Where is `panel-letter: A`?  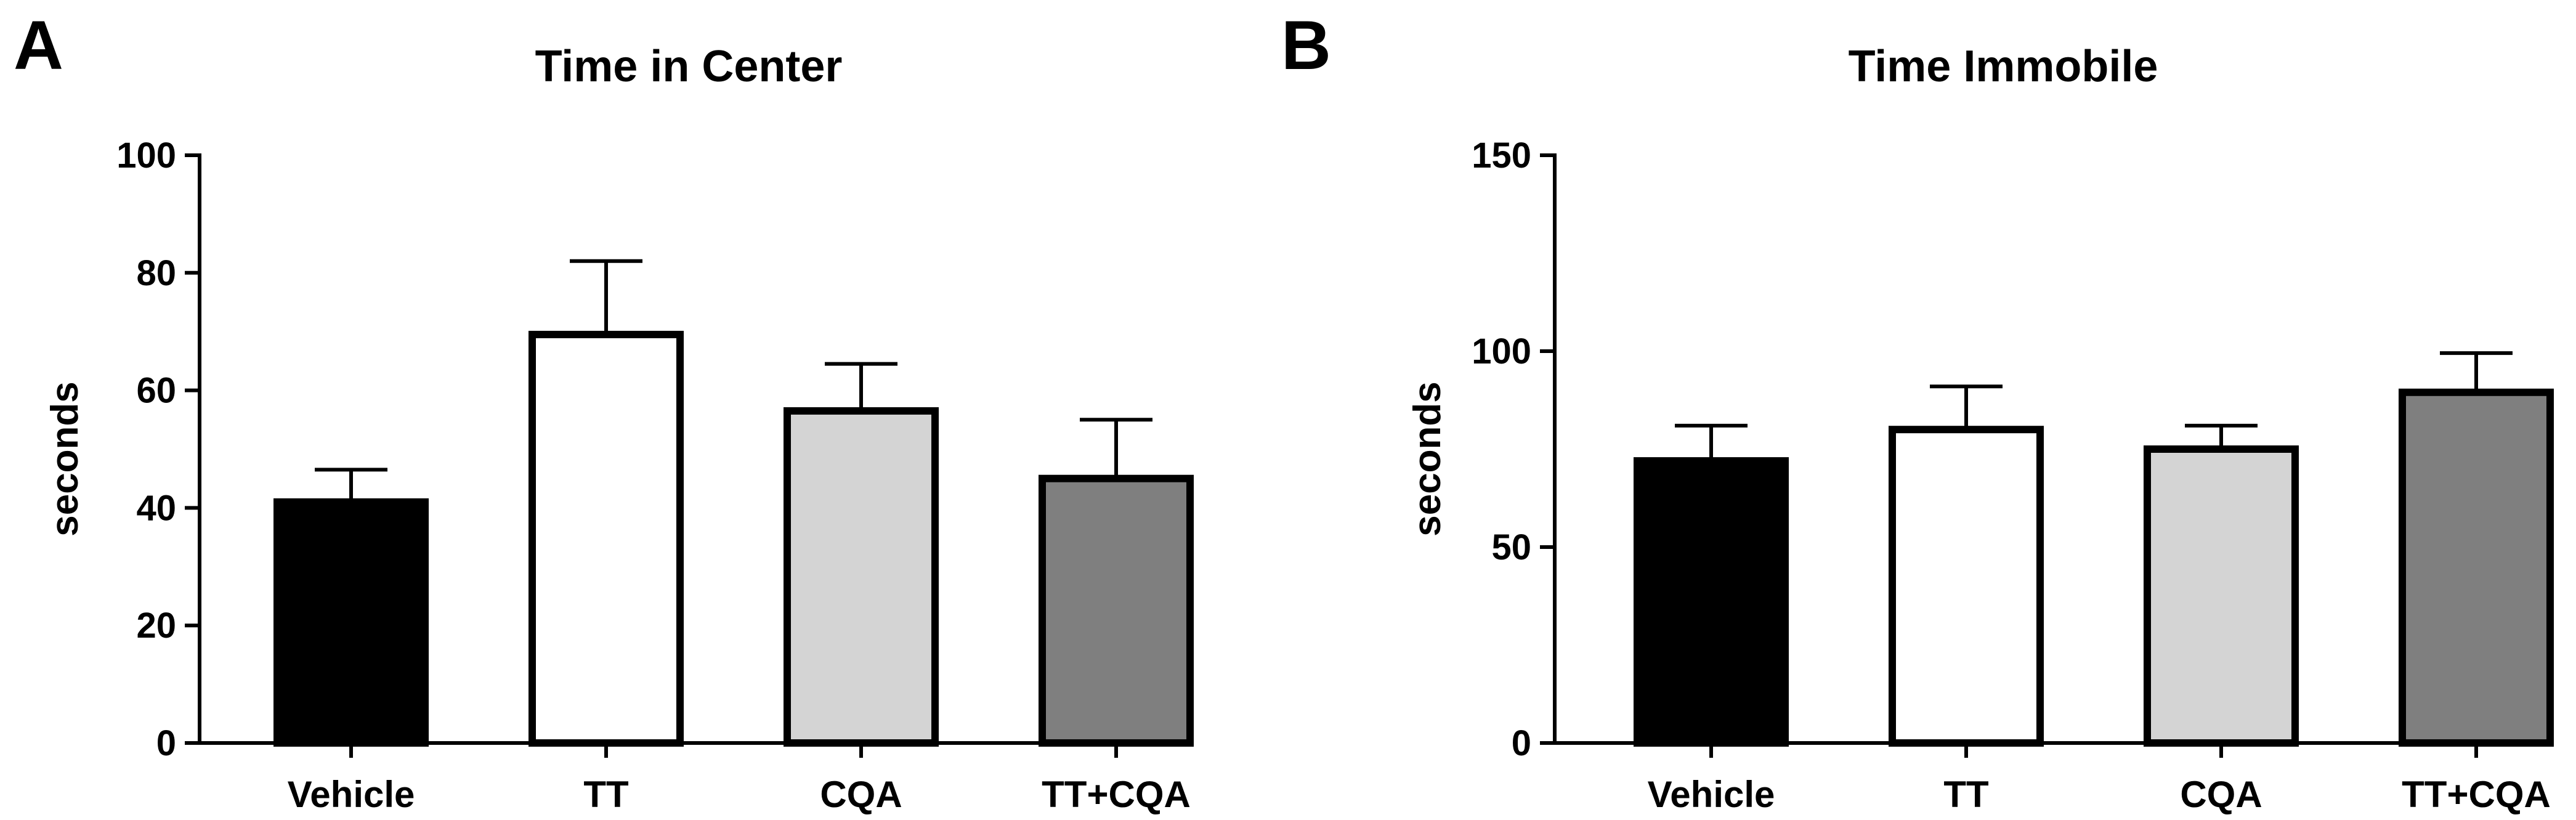
panel-letter: A is located at coordinates (38, 46).